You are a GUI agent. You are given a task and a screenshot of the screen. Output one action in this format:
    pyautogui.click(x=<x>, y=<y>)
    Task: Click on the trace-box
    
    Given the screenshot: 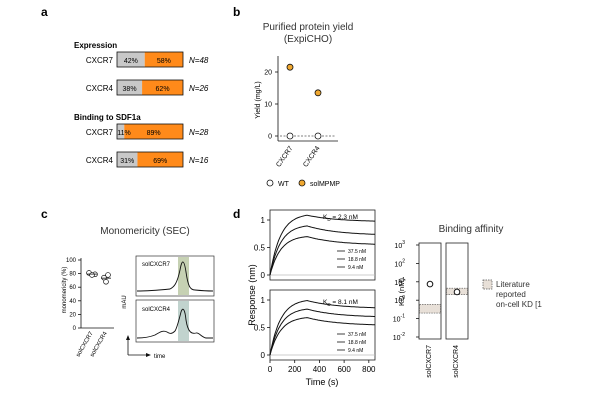 What is the action you would take?
    pyautogui.click(x=175, y=276)
    